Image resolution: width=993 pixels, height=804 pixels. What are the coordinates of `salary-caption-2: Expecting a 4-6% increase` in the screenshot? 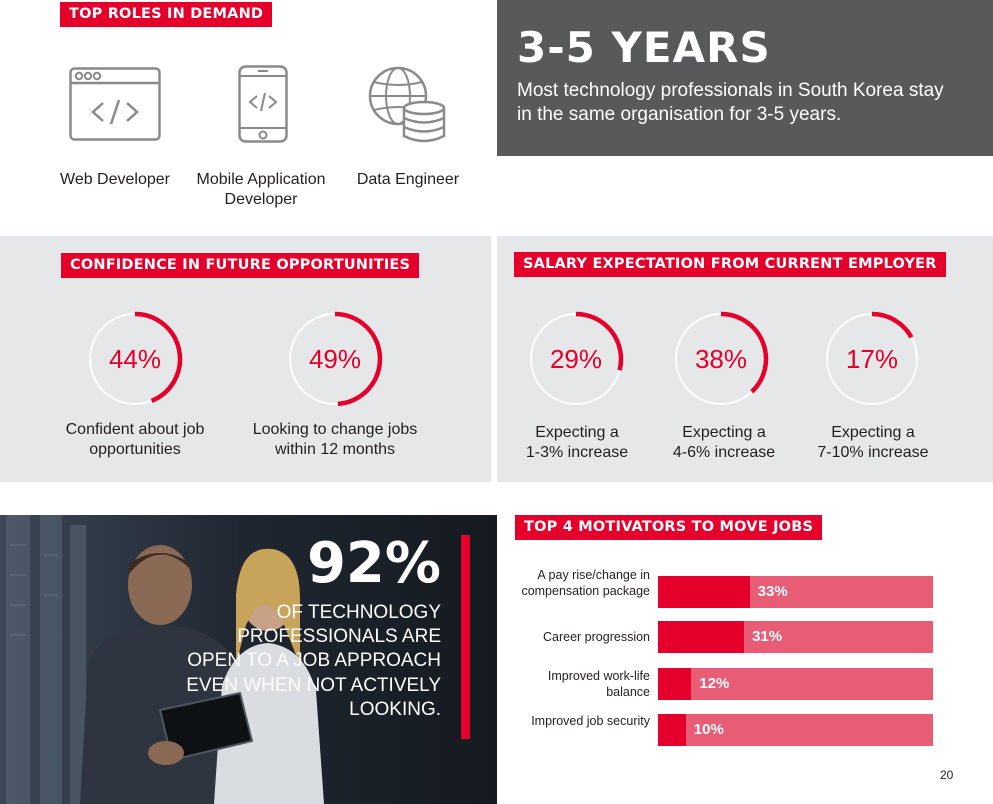 It's located at (724, 443).